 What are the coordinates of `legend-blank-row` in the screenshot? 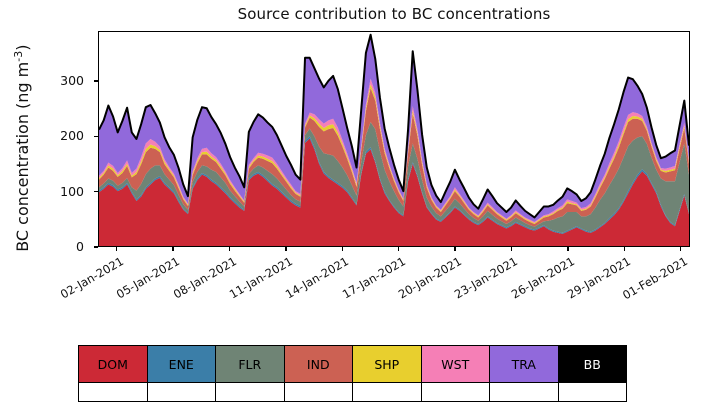 It's located at (352, 392).